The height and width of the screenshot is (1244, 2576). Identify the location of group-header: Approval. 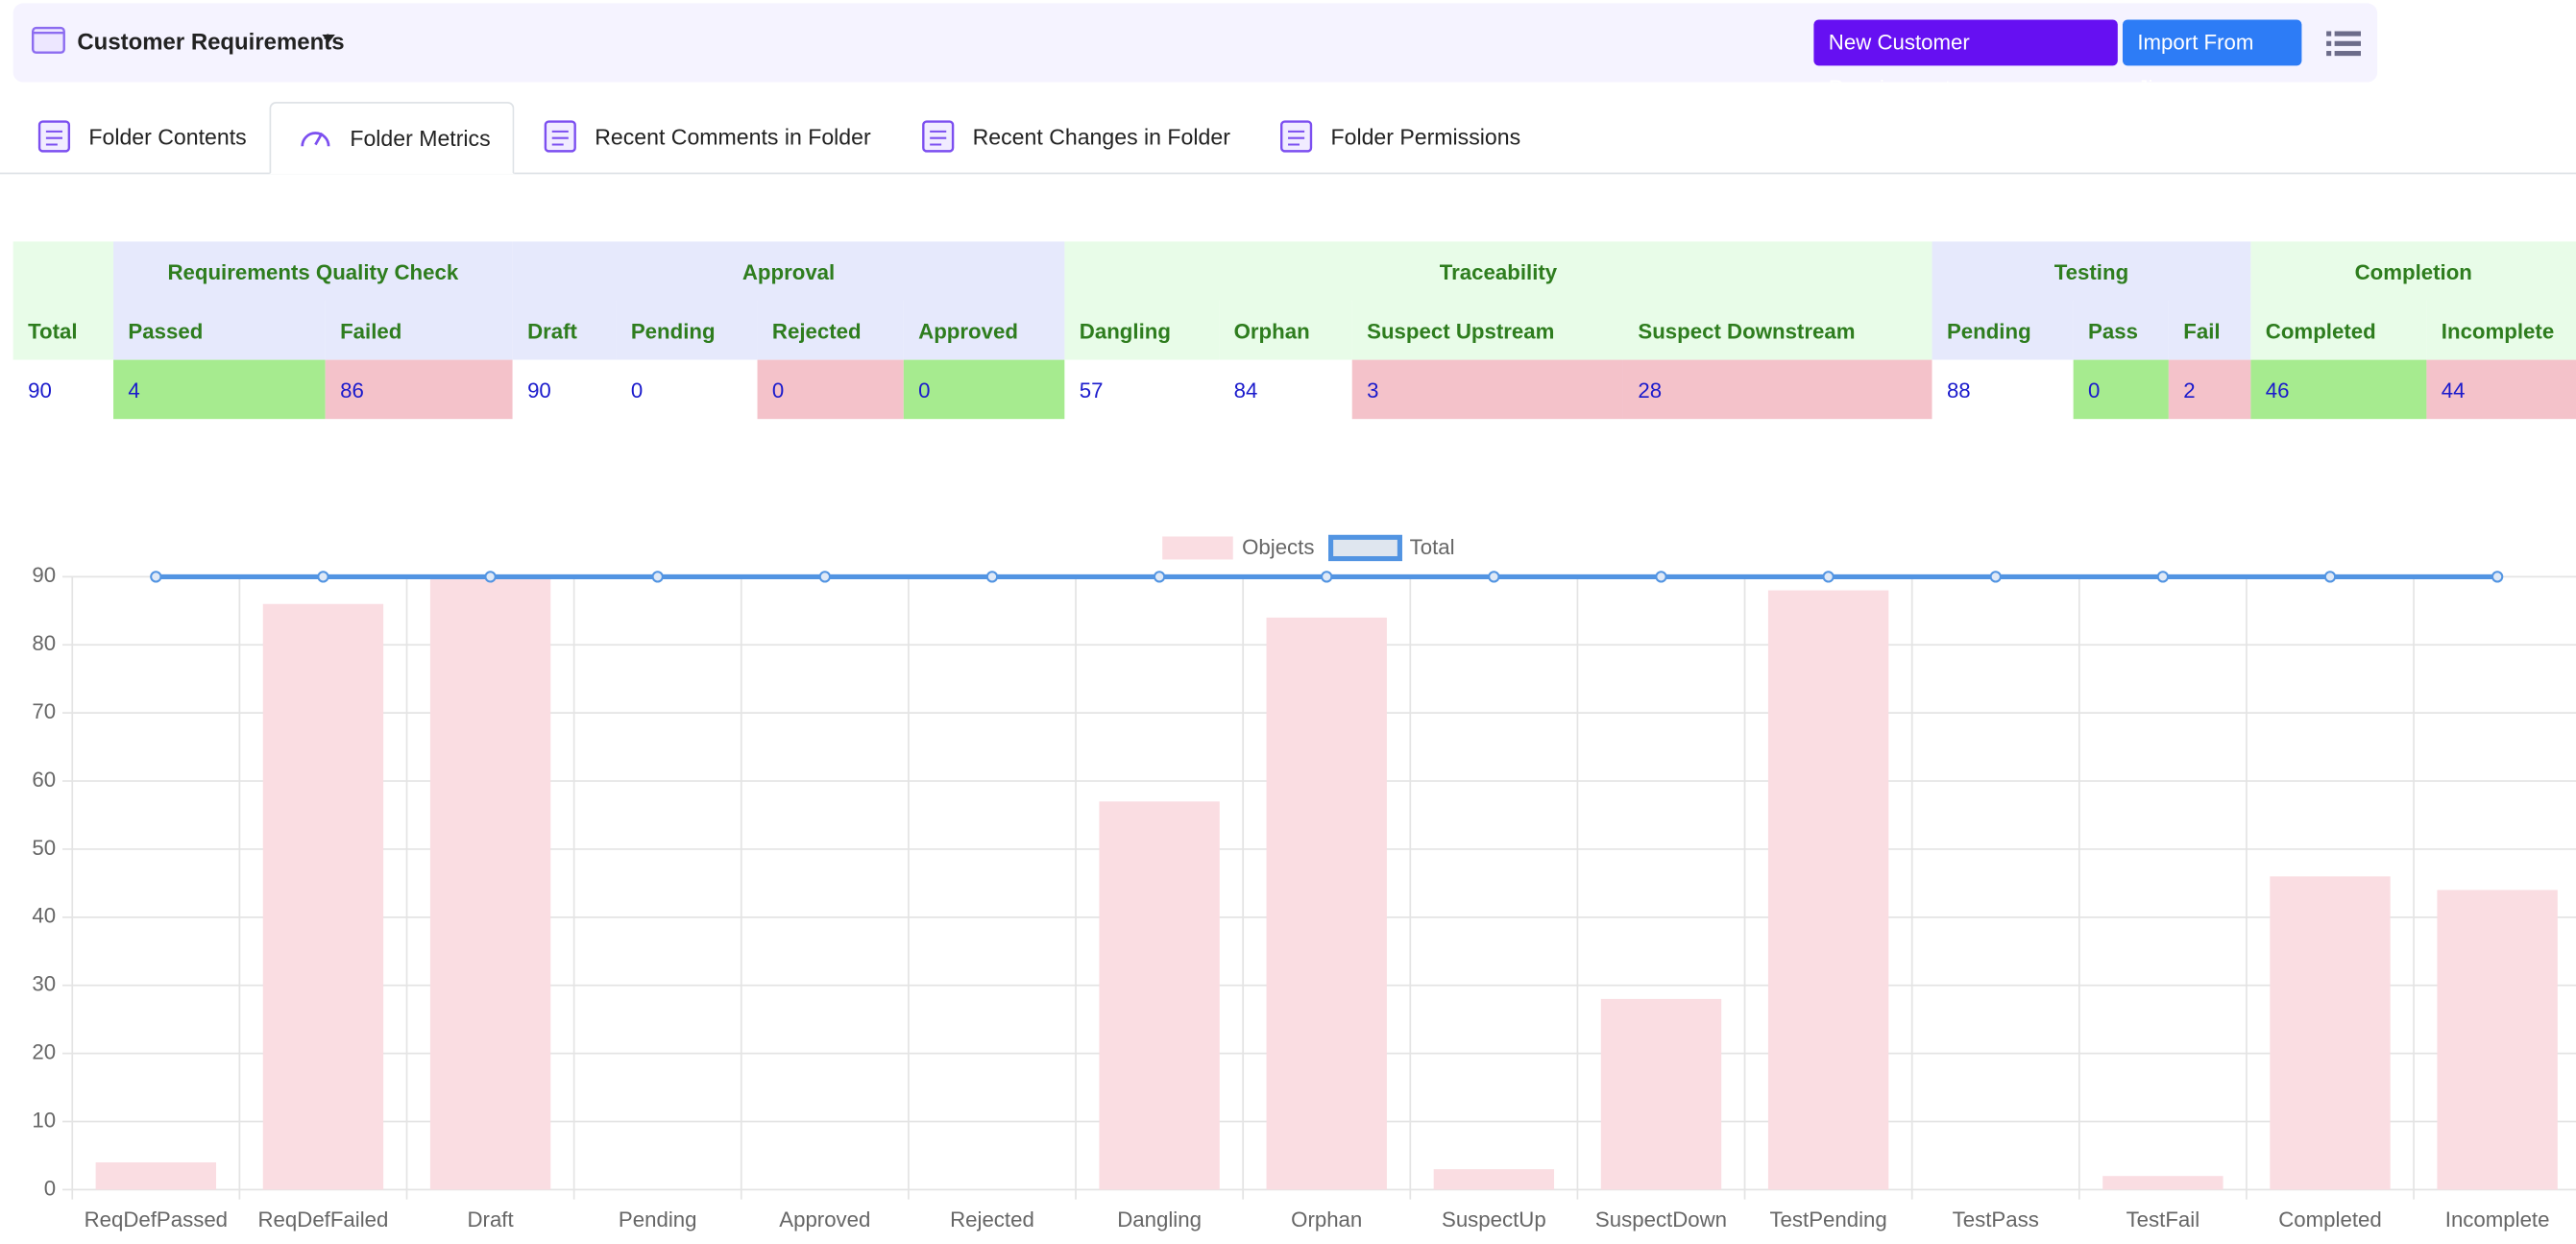
(788, 271).